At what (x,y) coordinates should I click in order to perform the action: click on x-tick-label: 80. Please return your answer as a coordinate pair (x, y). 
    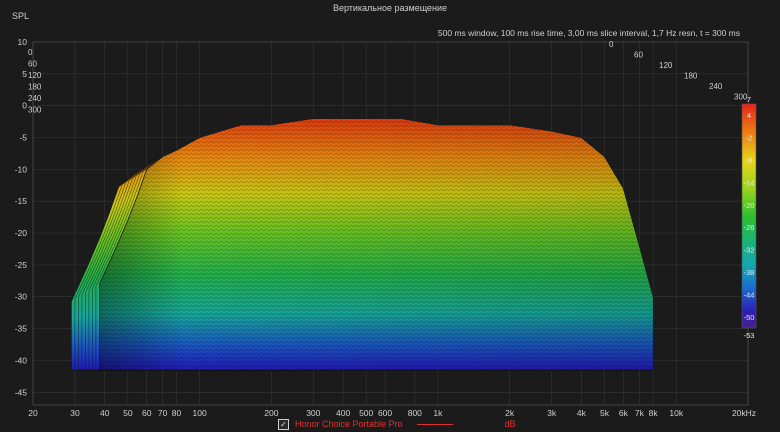
    Looking at the image, I should click on (177, 412).